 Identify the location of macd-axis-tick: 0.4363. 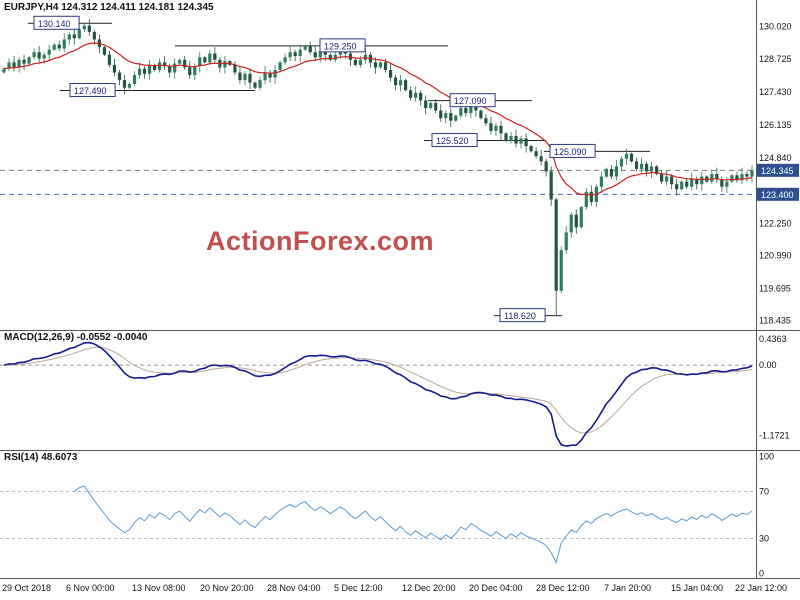
(773, 339).